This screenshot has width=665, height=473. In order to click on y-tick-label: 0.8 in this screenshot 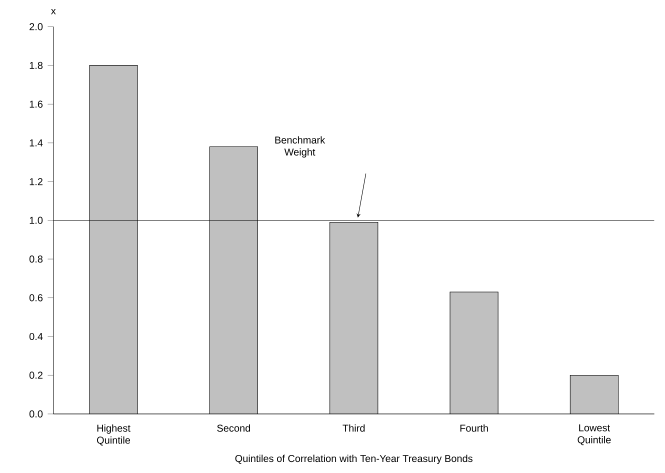, I will do `click(36, 259)`.